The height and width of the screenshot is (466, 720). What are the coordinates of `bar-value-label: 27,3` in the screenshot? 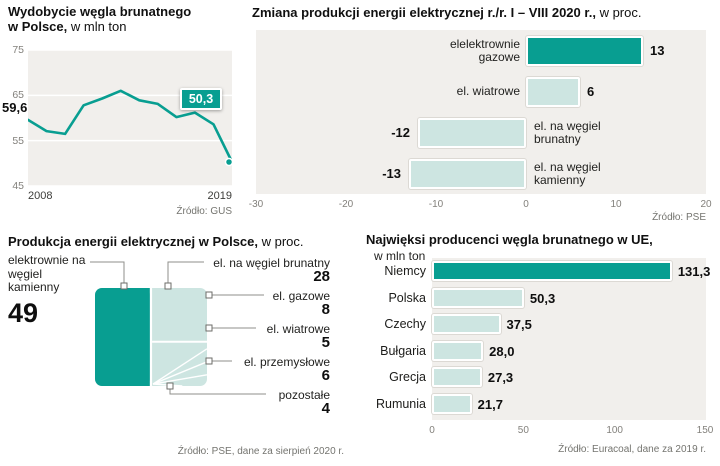 It's located at (500, 377).